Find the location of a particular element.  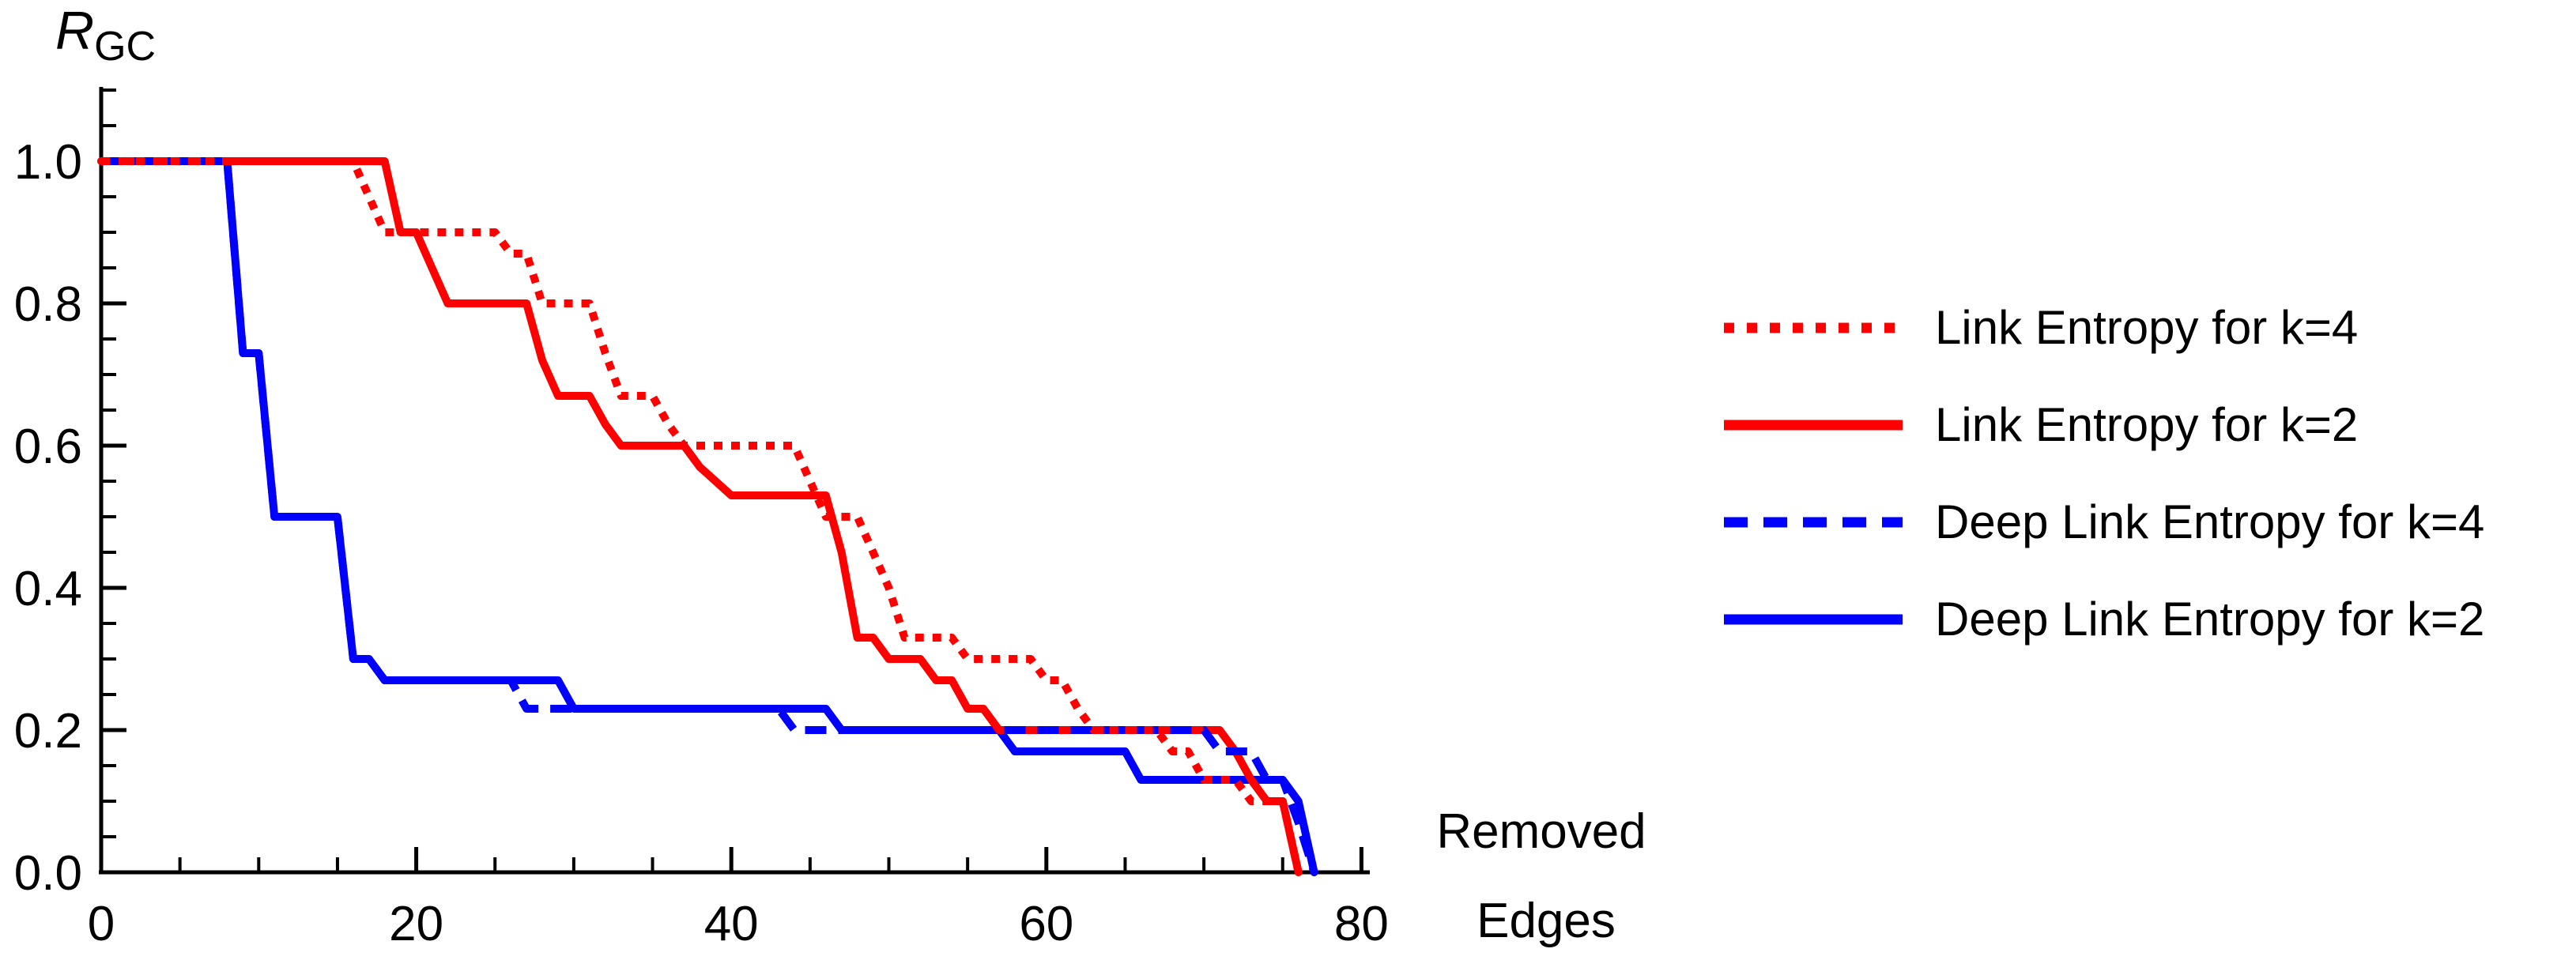

y-axis-label-subscript: GC is located at coordinates (125, 47).